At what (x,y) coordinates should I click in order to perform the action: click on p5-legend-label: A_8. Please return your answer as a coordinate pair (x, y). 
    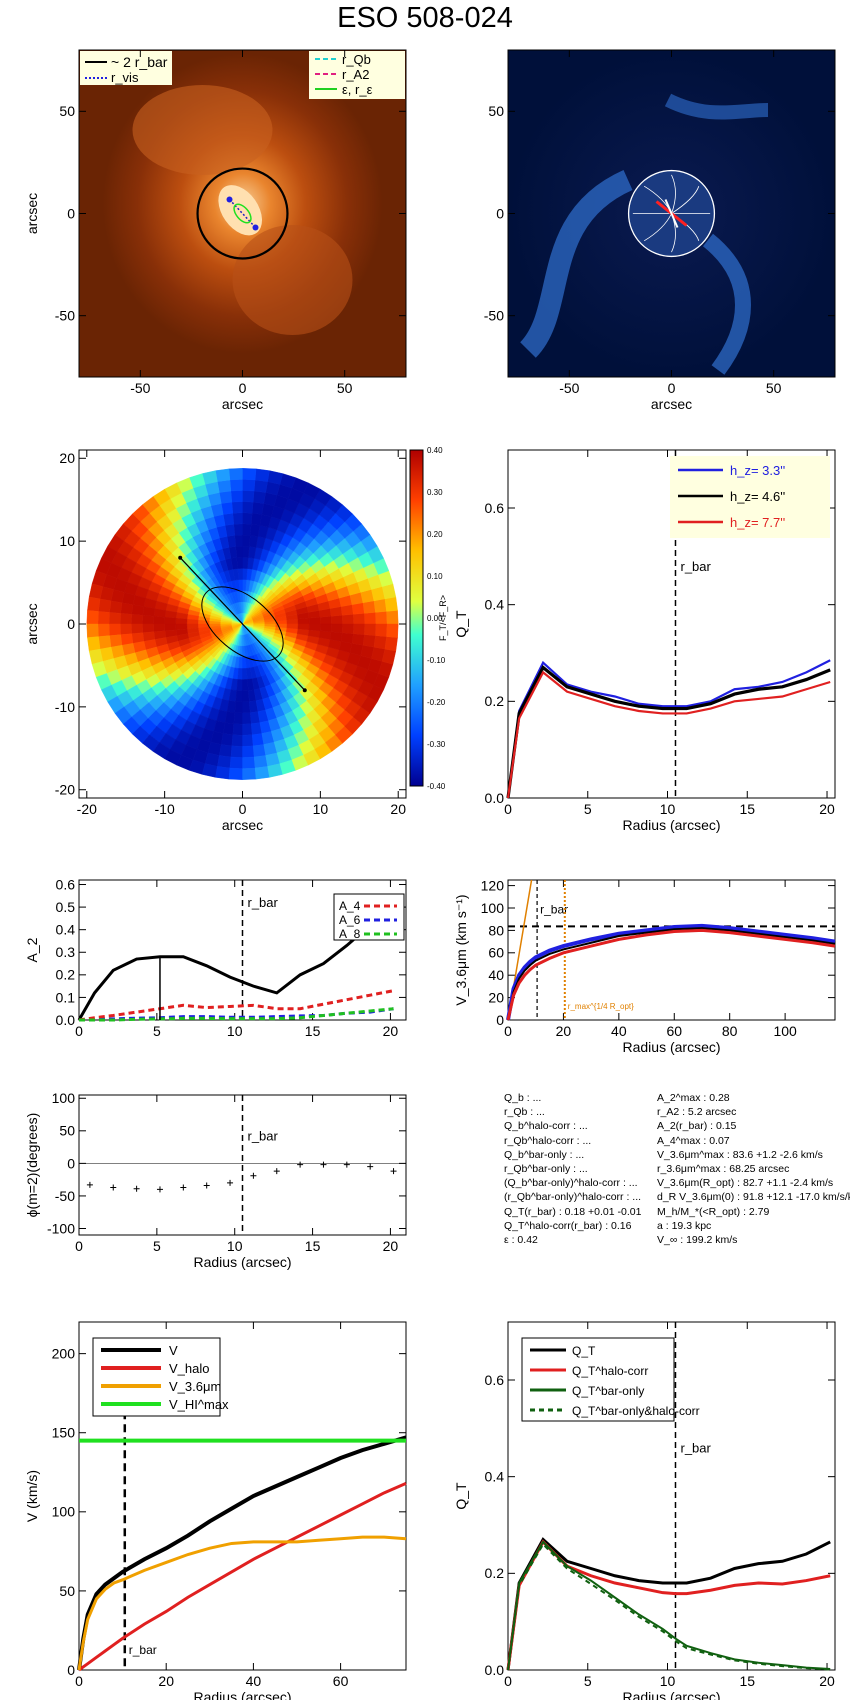
    Looking at the image, I should click on (350, 934).